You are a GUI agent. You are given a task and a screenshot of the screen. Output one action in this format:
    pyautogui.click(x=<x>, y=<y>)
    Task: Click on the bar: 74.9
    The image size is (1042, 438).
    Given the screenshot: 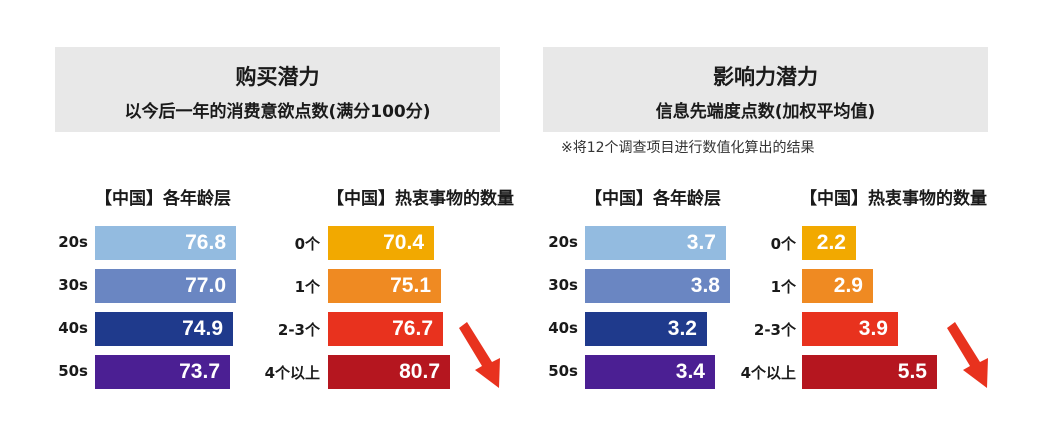 What is the action you would take?
    pyautogui.click(x=164, y=329)
    